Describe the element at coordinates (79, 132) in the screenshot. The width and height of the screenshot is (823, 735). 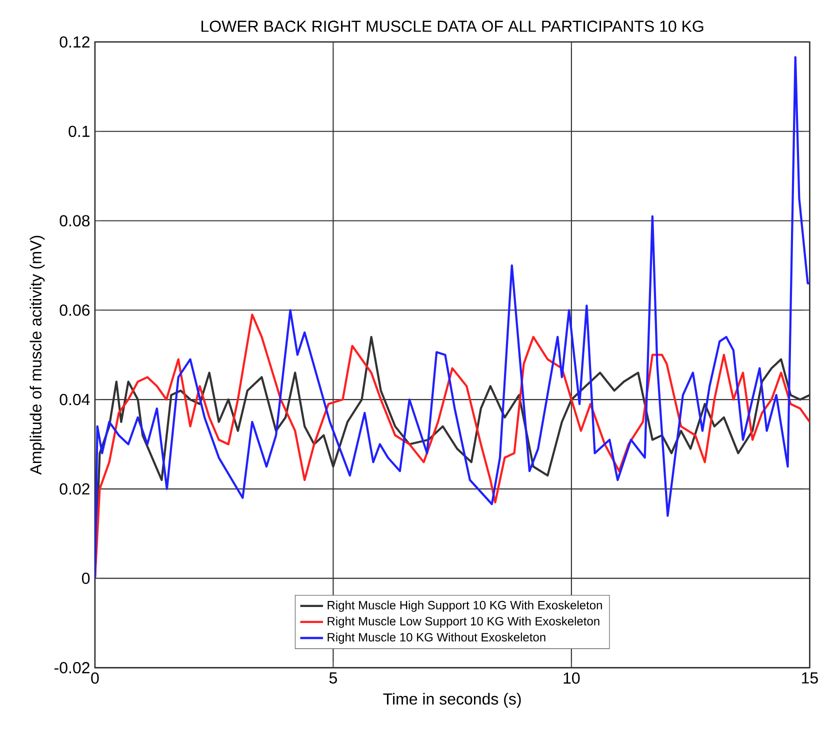
I see `y-tick-label: 0.1` at that location.